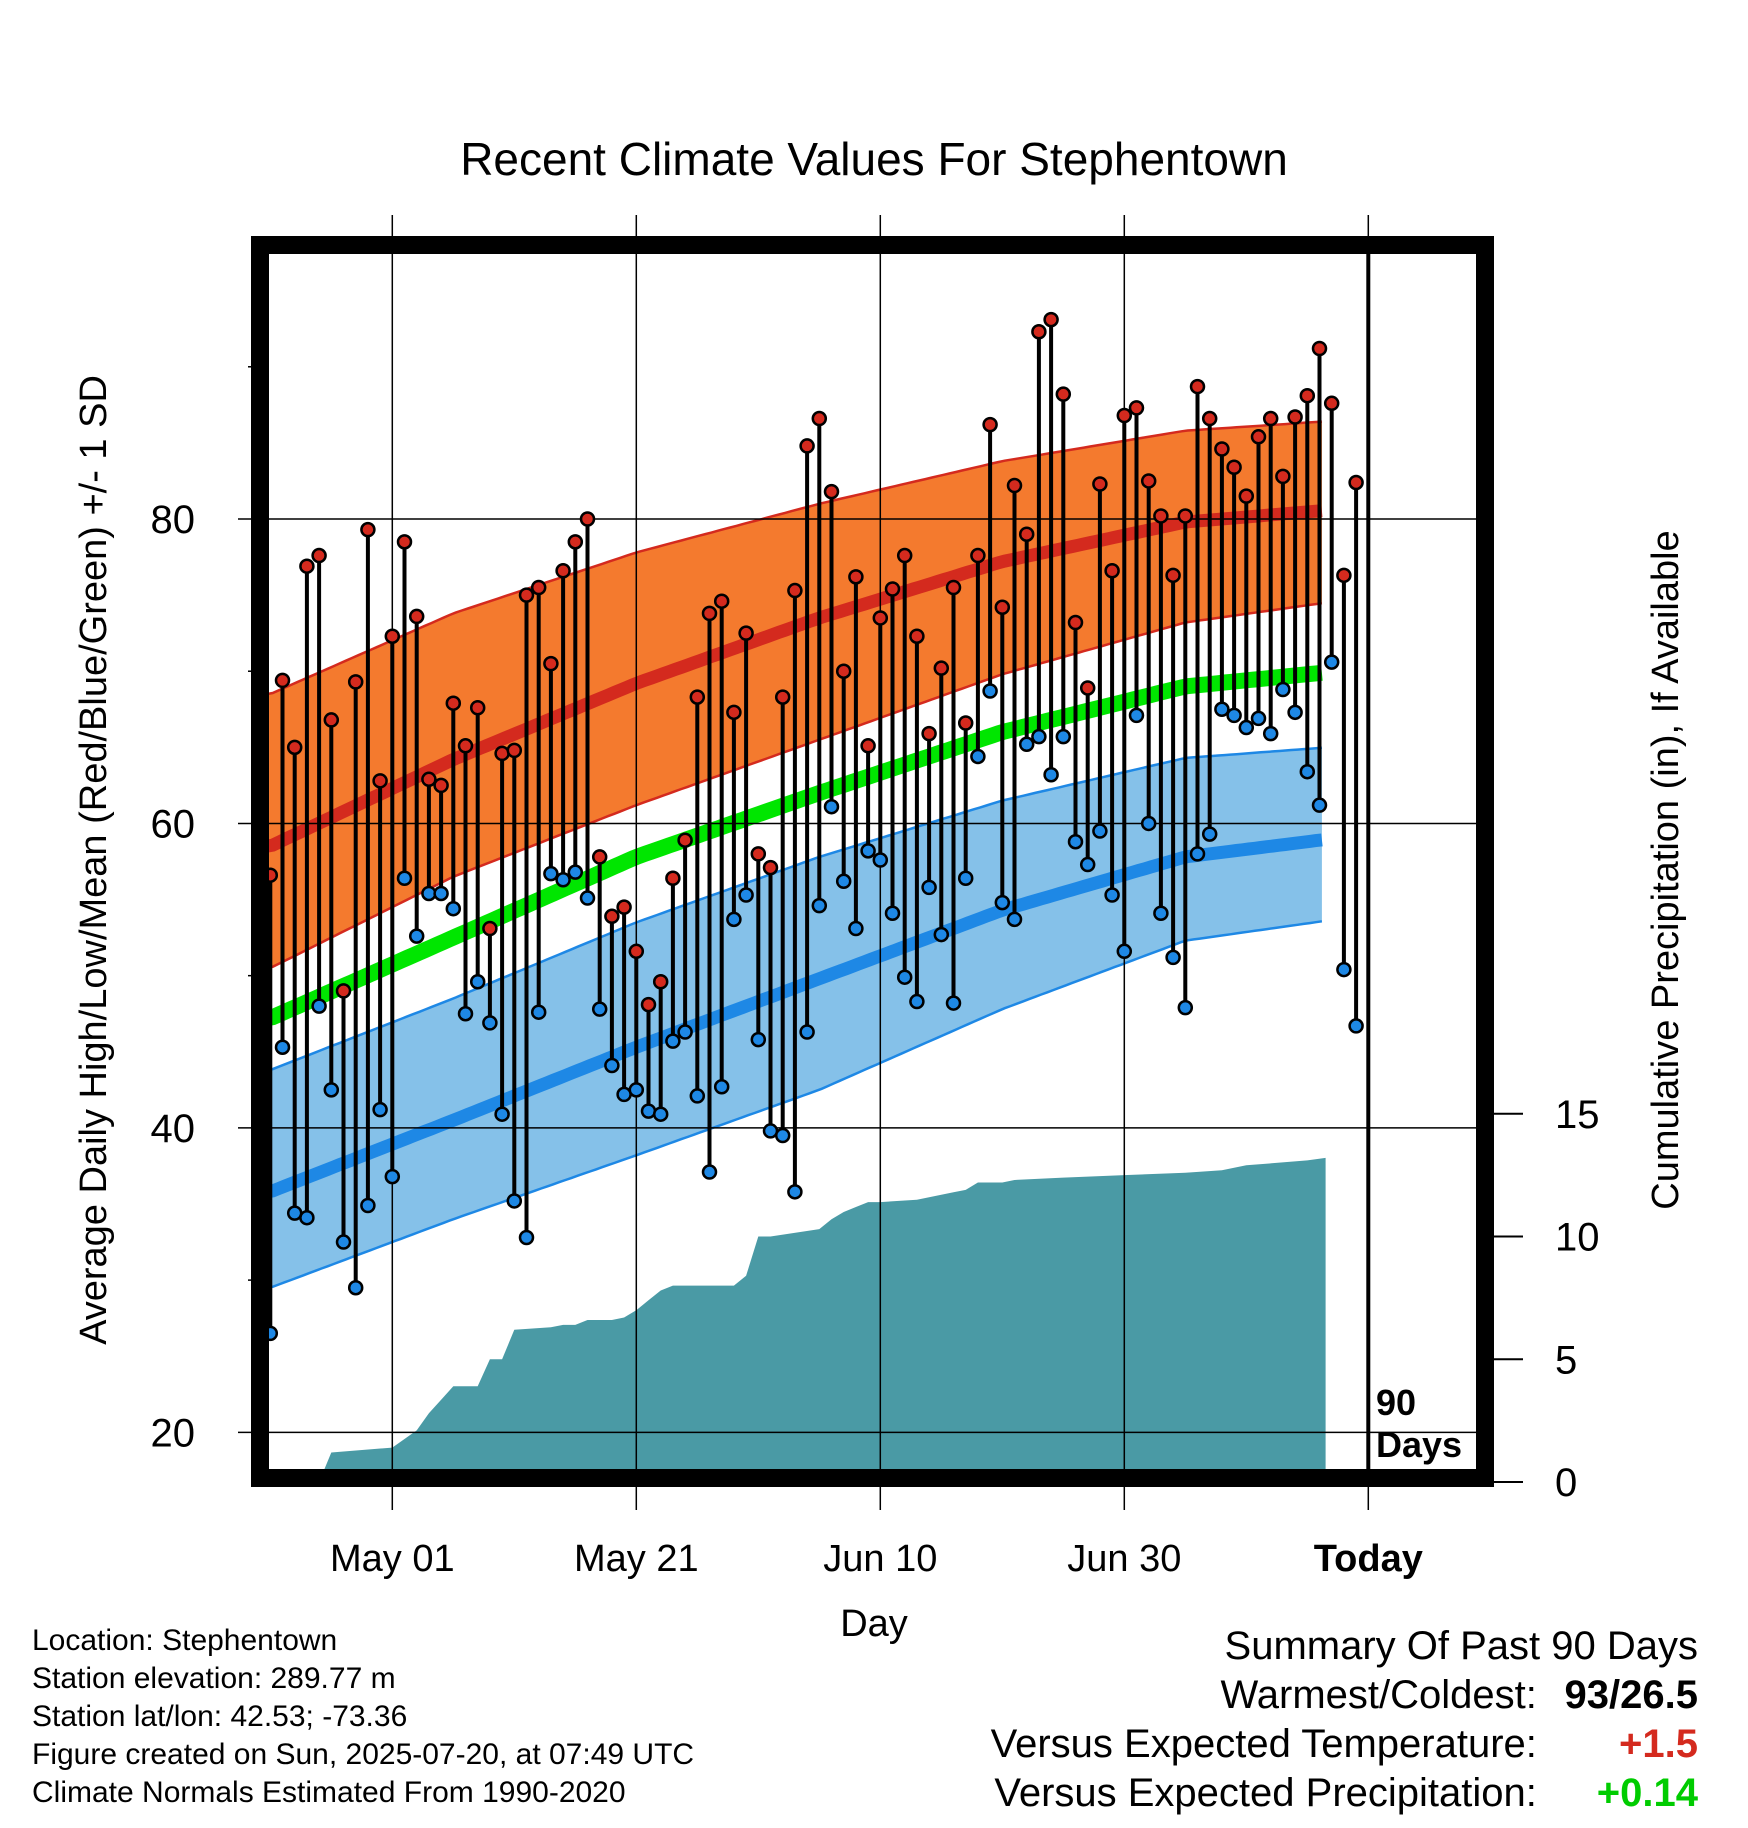 The image size is (1748, 1828). I want to click on precip-row: Versus Expected Precipitation: +0.14, so click(1344, 1793).